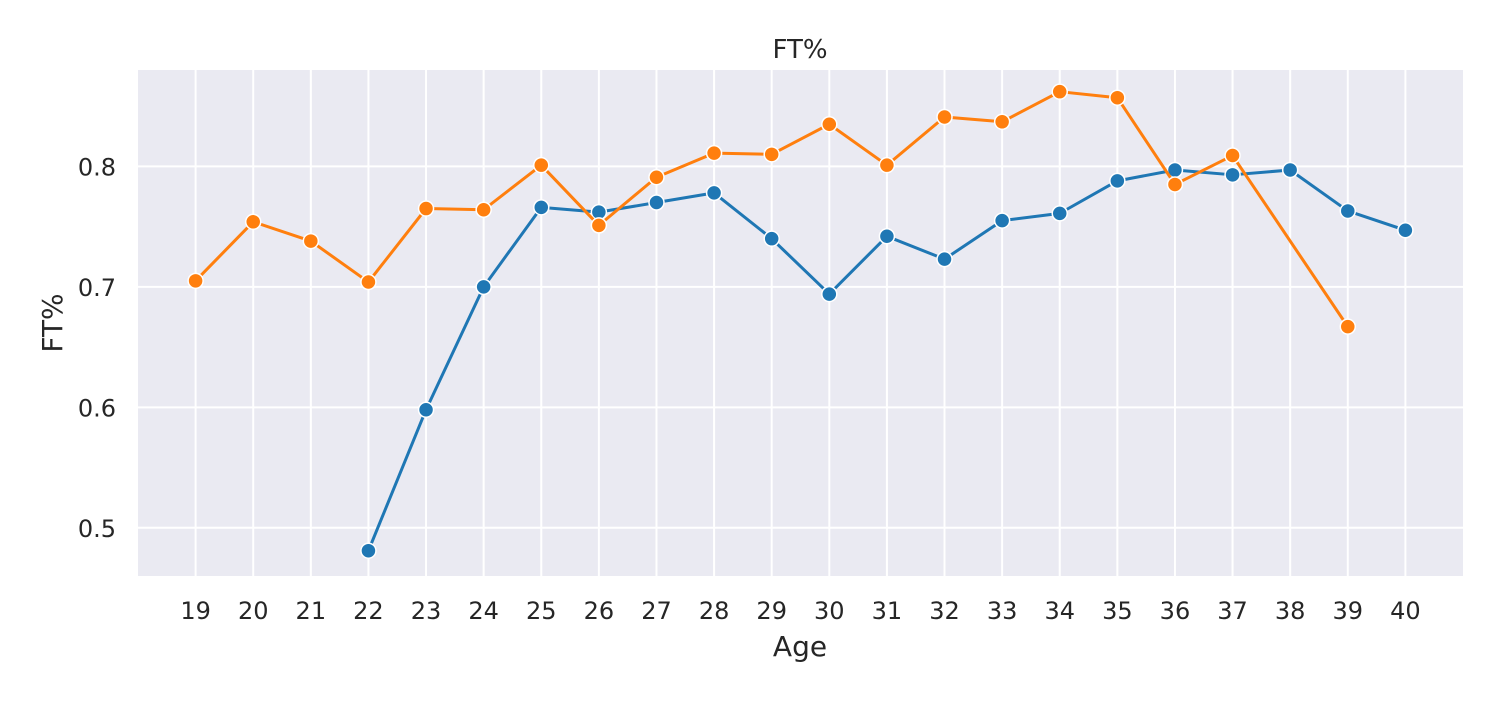 The height and width of the screenshot is (704, 1500). What do you see at coordinates (52, 322) in the screenshot?
I see `y-axis-label: FT%` at bounding box center [52, 322].